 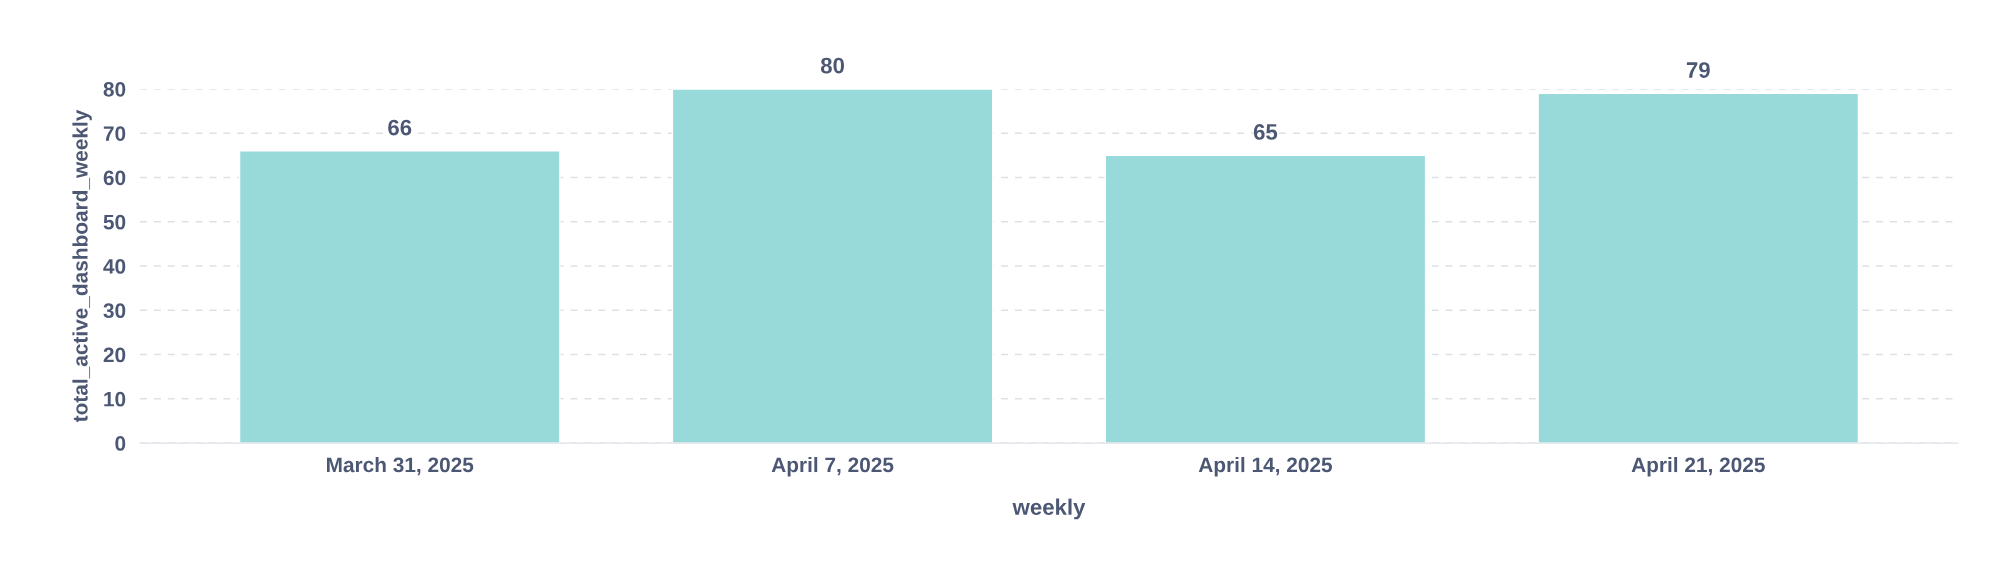 What do you see at coordinates (832, 65) in the screenshot?
I see `data-label: 80` at bounding box center [832, 65].